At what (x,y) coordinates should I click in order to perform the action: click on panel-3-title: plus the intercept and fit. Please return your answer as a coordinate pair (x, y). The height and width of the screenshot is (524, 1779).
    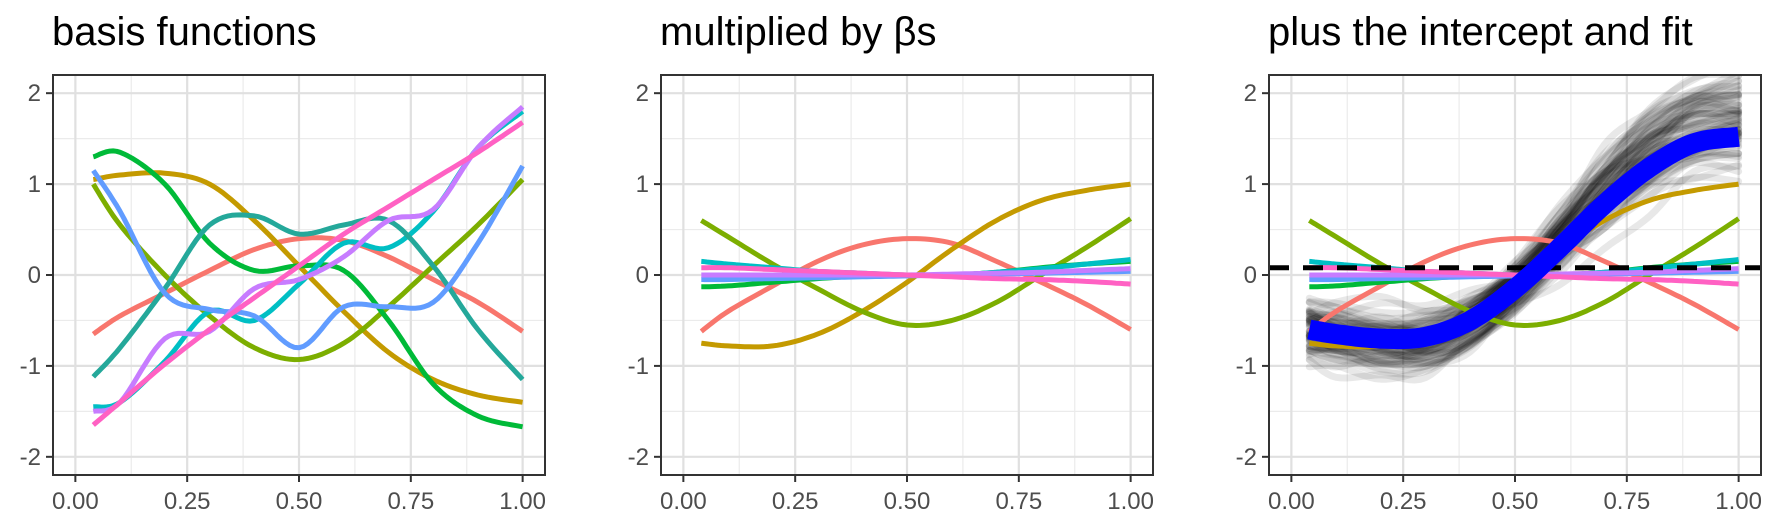
    Looking at the image, I should click on (1480, 32).